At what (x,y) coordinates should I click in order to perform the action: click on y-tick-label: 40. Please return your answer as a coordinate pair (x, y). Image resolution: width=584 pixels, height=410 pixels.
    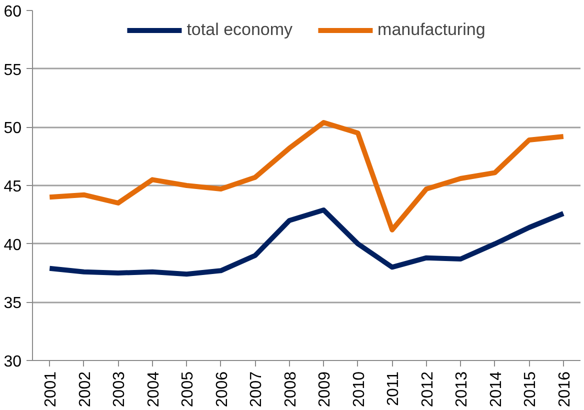
    Looking at the image, I should click on (13, 245).